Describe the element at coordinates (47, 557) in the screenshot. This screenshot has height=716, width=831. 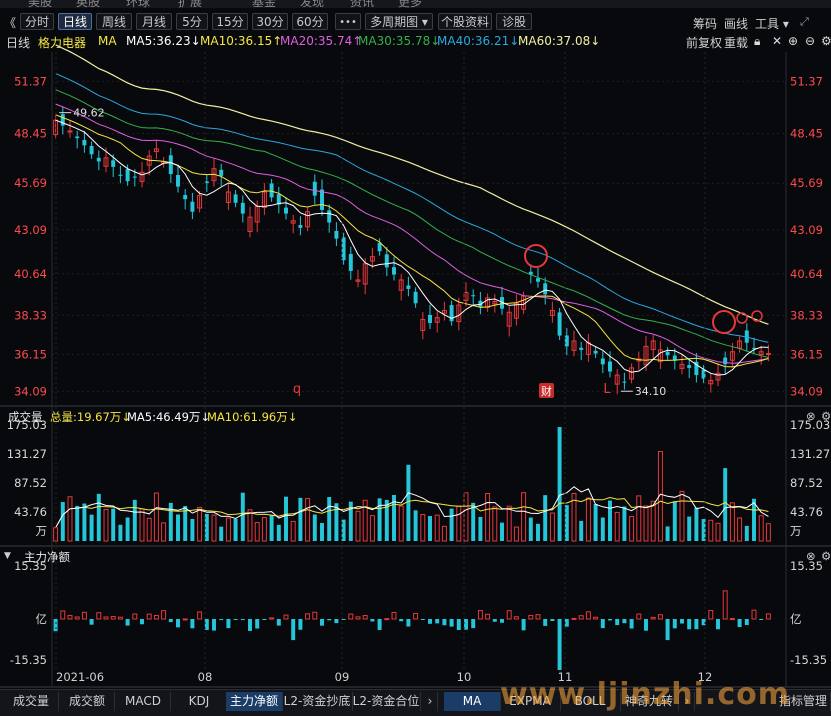
I see `flow-title: 主力净额` at that location.